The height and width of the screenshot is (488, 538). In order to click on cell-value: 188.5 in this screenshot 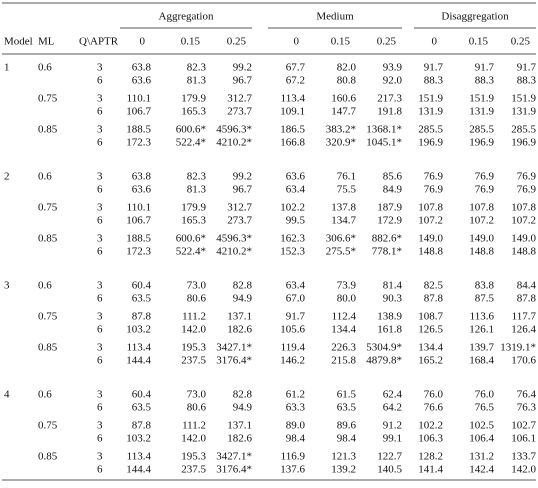, I will do `click(138, 239)`.